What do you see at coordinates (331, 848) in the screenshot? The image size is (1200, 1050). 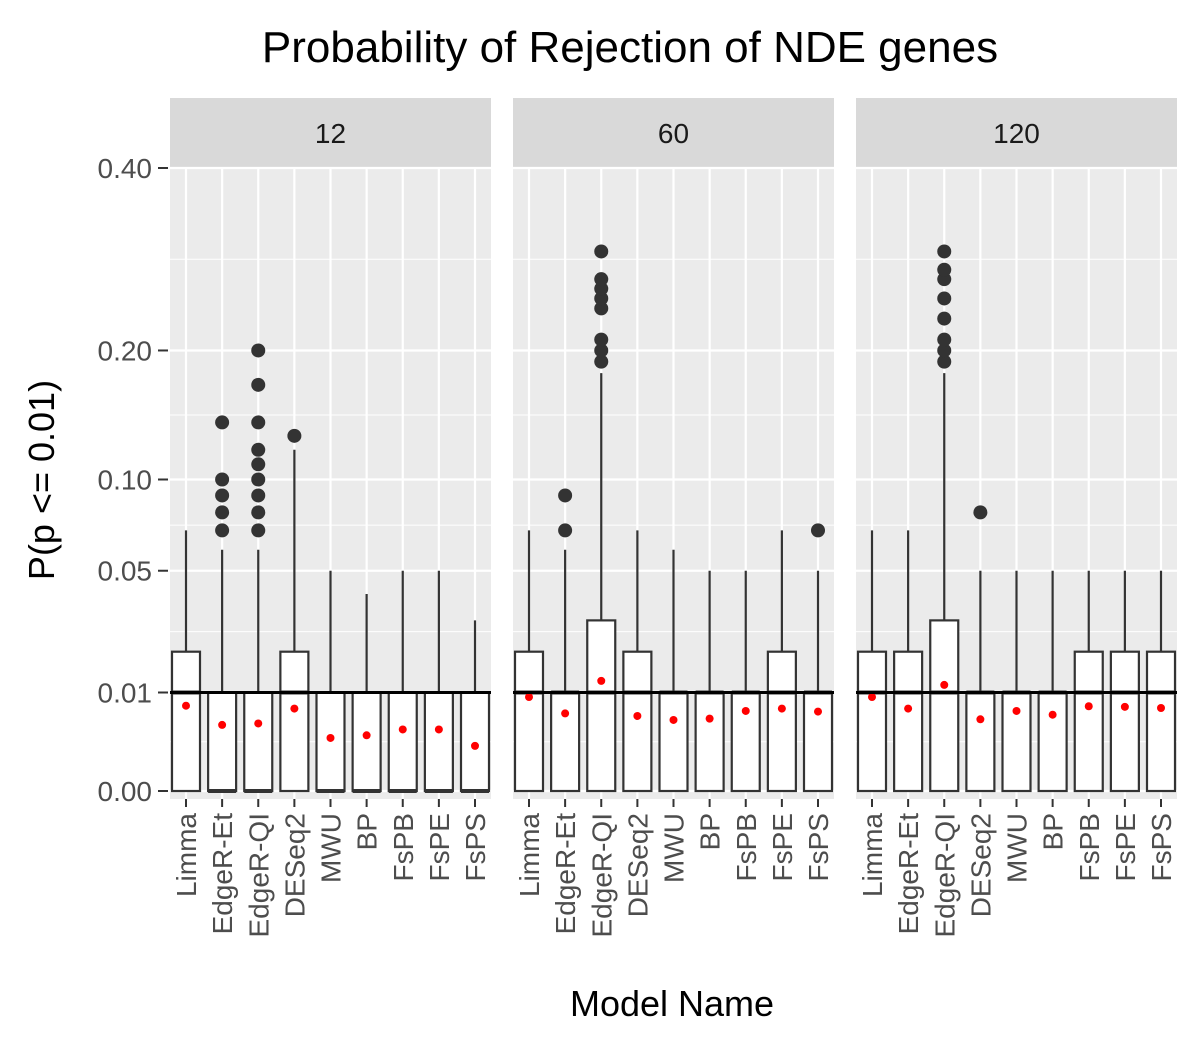 I see `x-tick-label: MWU` at bounding box center [331, 848].